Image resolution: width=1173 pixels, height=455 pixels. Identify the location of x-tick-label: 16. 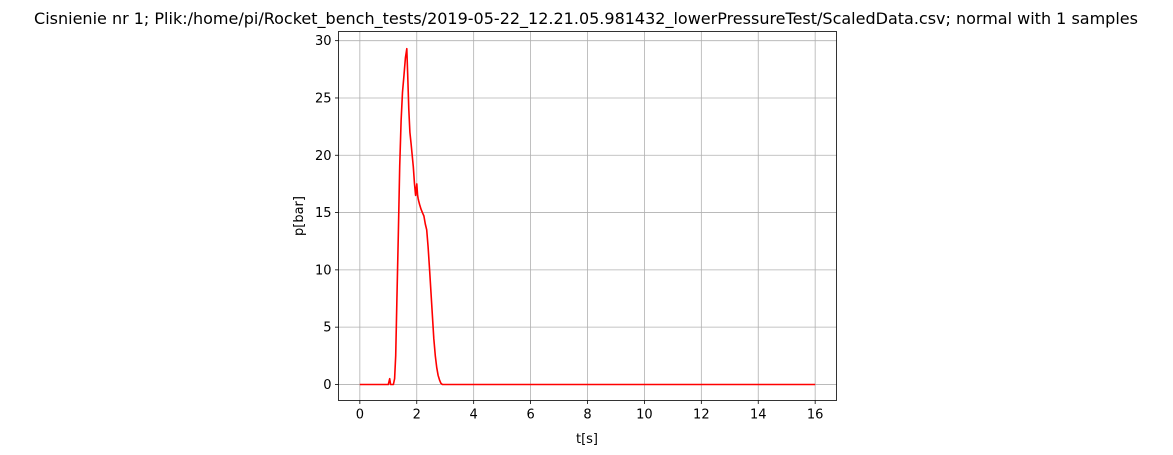
(815, 415).